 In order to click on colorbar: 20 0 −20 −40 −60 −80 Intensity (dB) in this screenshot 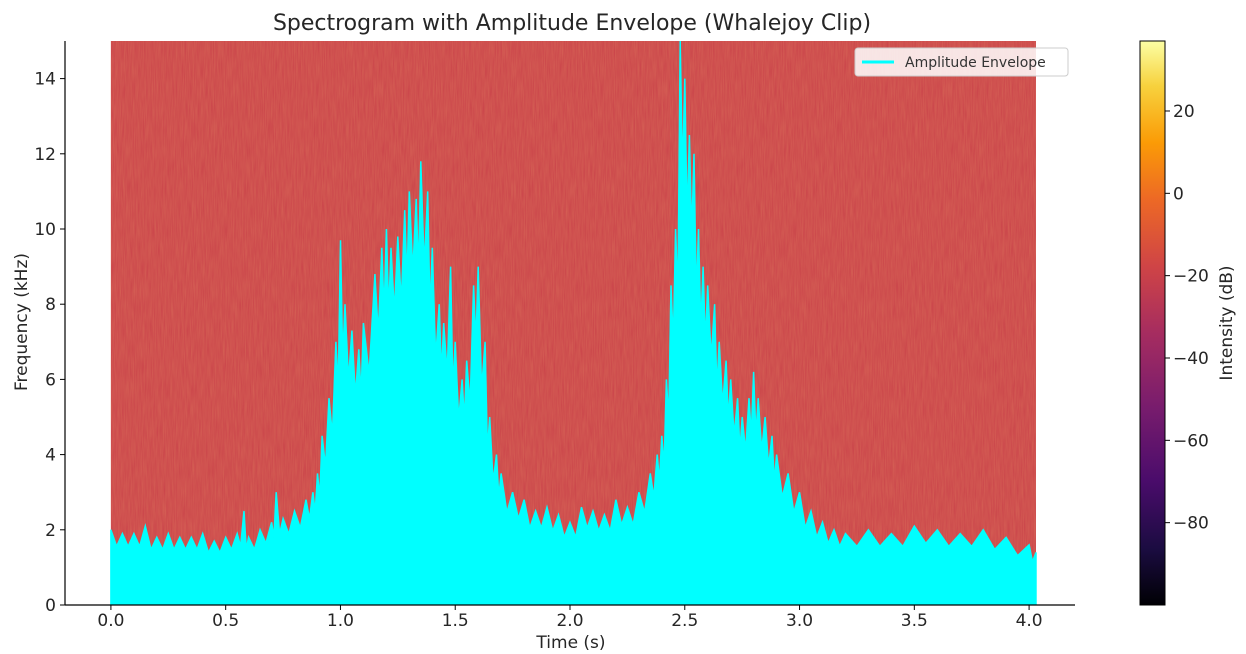, I will do `click(1188, 323)`.